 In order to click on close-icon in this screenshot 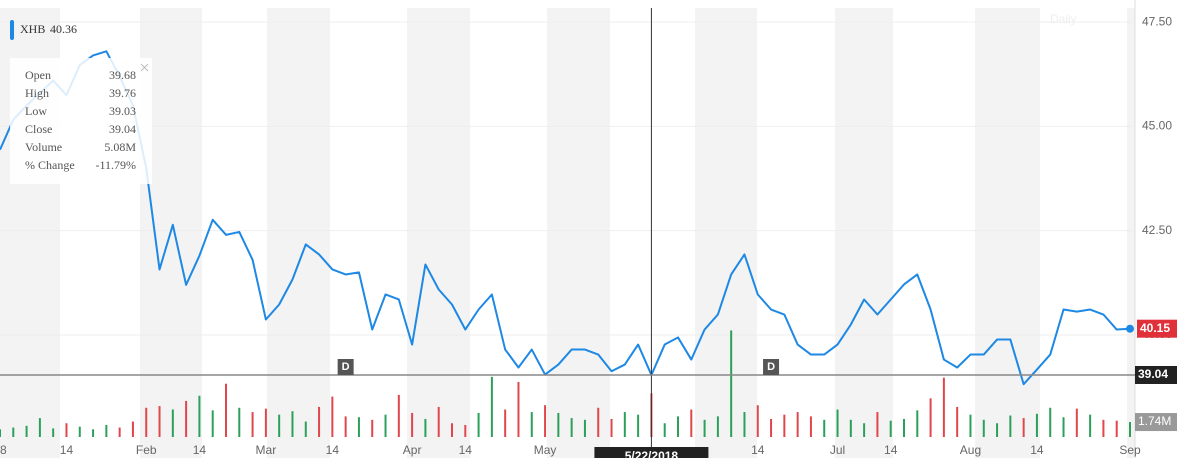, I will do `click(144, 67)`.